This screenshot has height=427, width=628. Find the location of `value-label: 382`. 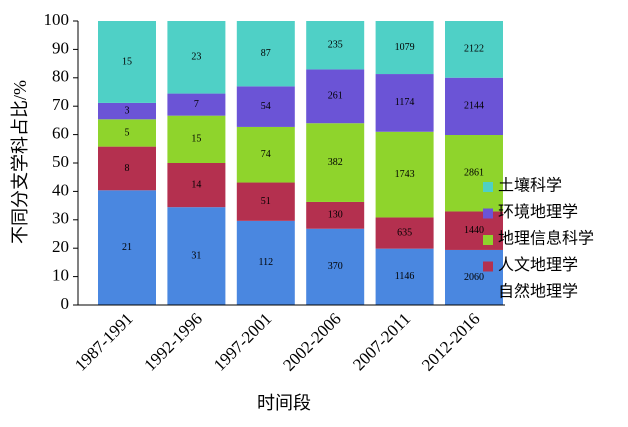

value-label: 382 is located at coordinates (335, 162).